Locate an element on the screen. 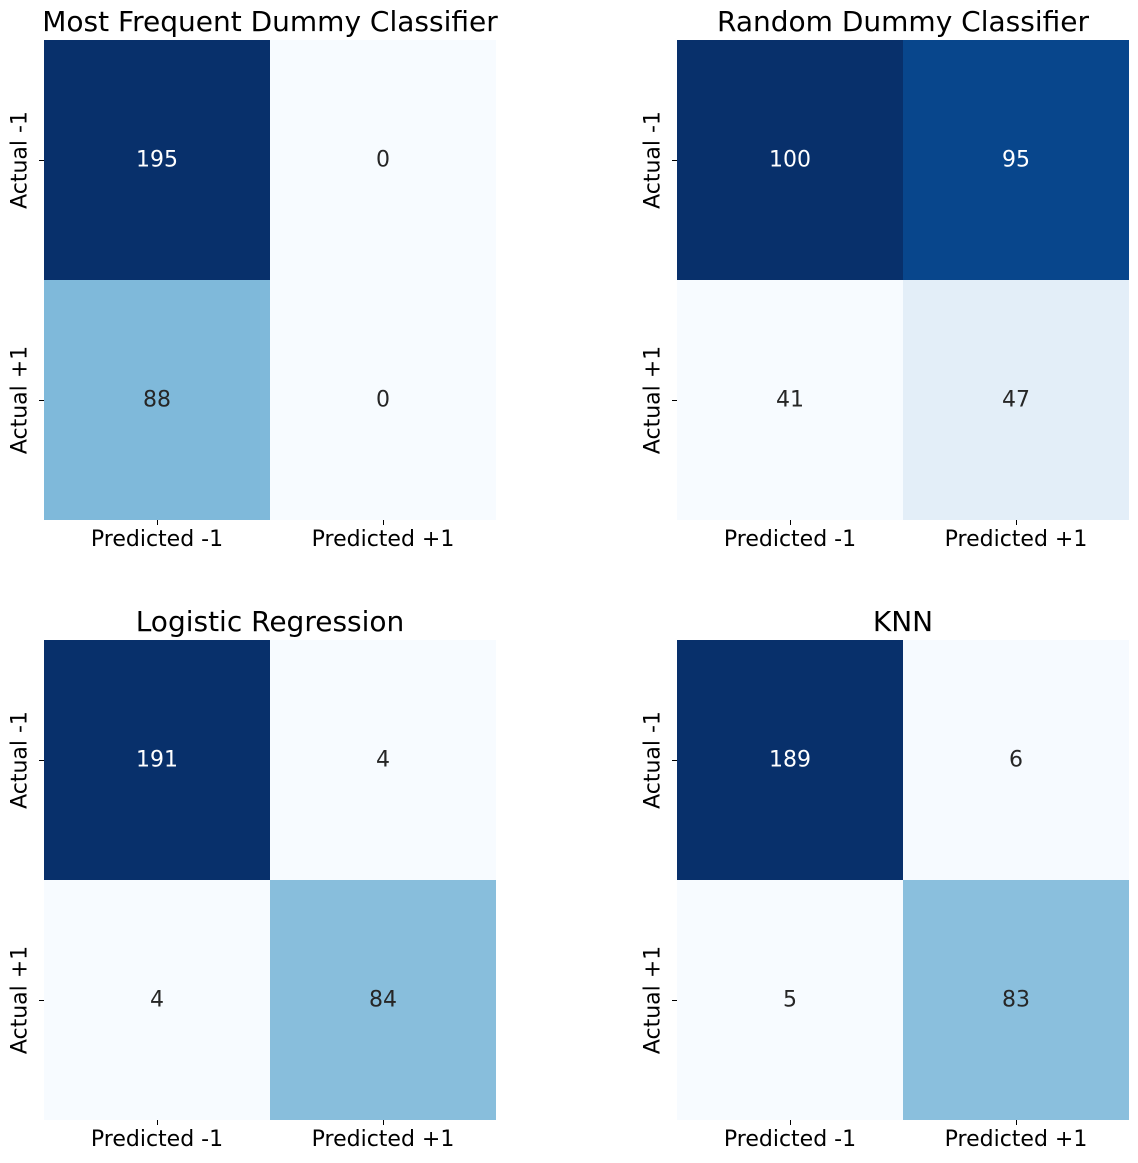 The width and height of the screenshot is (1138, 1163). cell-value-label: 100 is located at coordinates (790, 160).